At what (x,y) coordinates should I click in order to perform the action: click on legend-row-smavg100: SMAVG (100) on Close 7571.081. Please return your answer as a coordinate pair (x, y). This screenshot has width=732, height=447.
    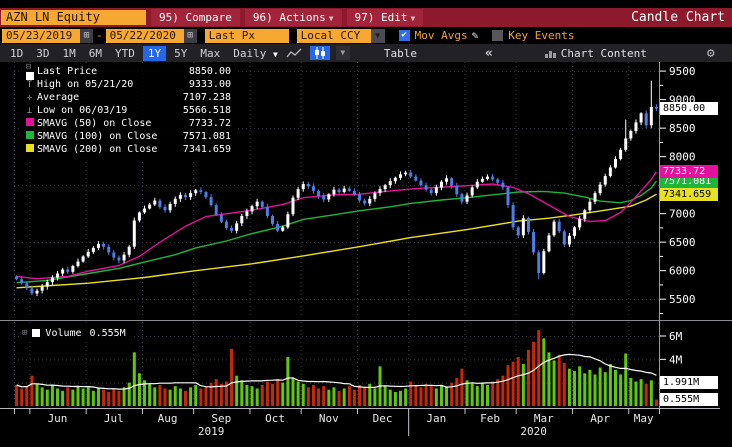
    Looking at the image, I should click on (126, 136).